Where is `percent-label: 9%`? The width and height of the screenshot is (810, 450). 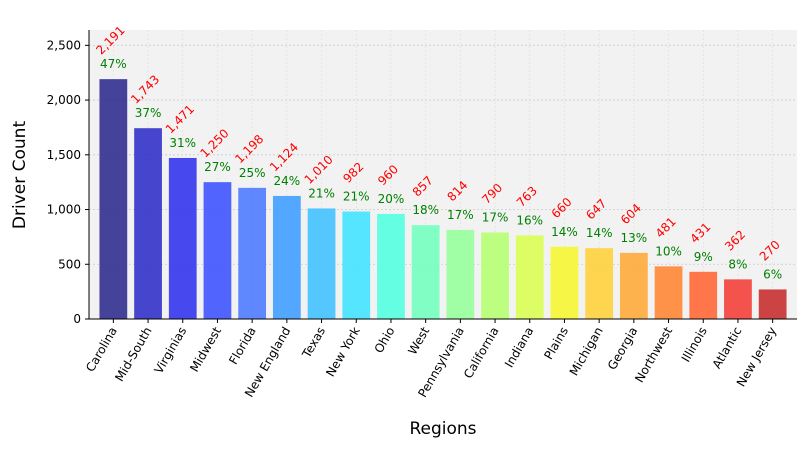
percent-label: 9% is located at coordinates (703, 257).